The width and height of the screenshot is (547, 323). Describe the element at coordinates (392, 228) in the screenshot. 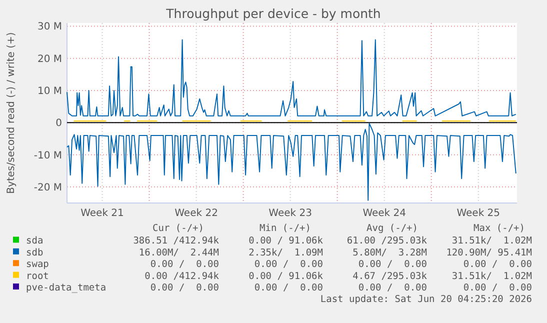

I see `text: Avg (-/+)` at that location.